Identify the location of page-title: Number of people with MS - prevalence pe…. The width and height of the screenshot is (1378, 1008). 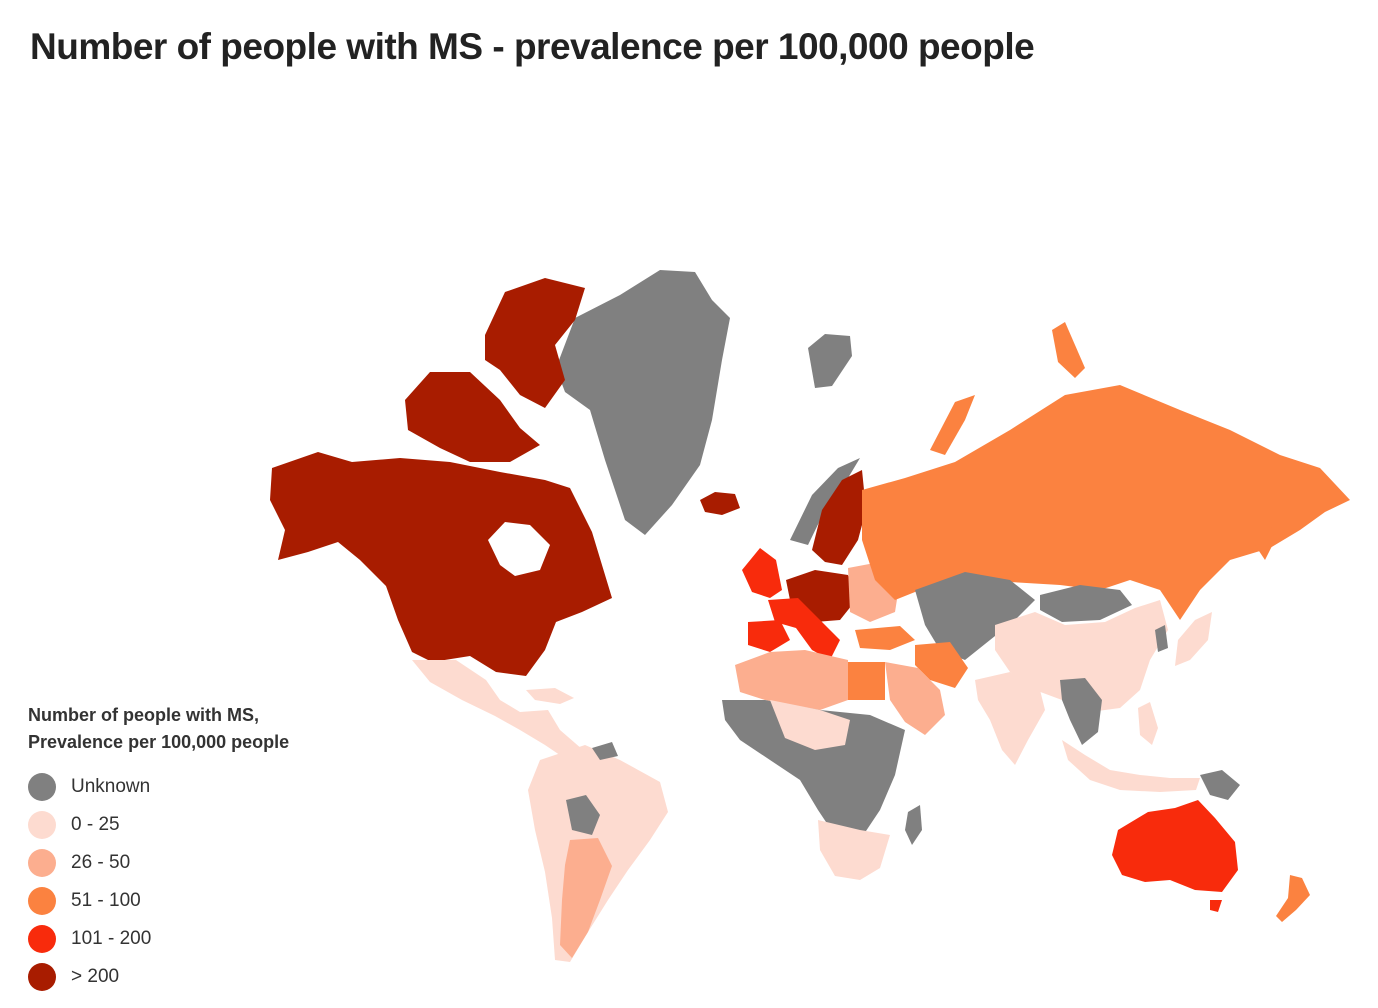
(532, 46).